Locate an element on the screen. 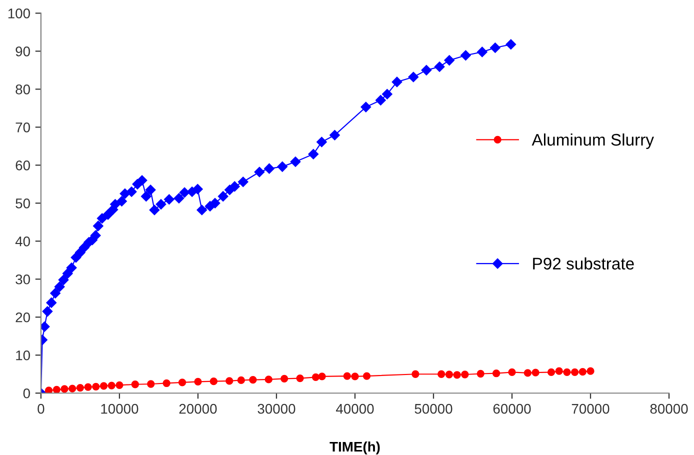  y-tick-label: 100 is located at coordinates (19, 13).